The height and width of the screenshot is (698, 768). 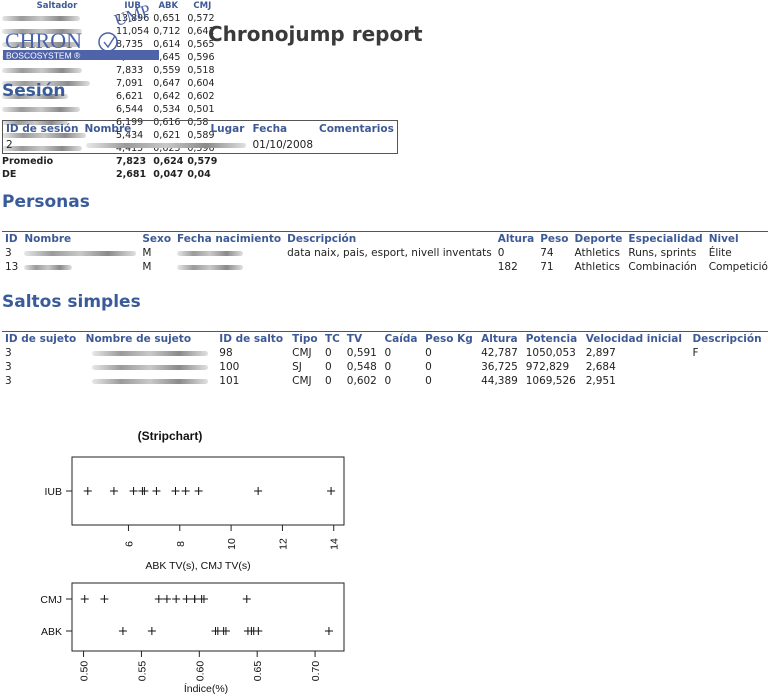 What do you see at coordinates (51, 600) in the screenshot?
I see `y-tick-label: CMJ` at bounding box center [51, 600].